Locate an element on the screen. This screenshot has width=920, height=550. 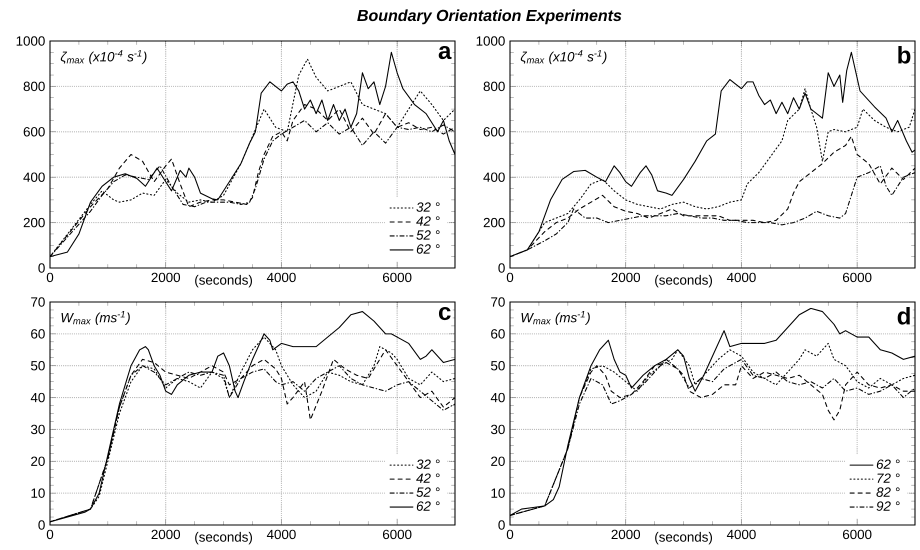
legend-label: 92 ° is located at coordinates (888, 506).